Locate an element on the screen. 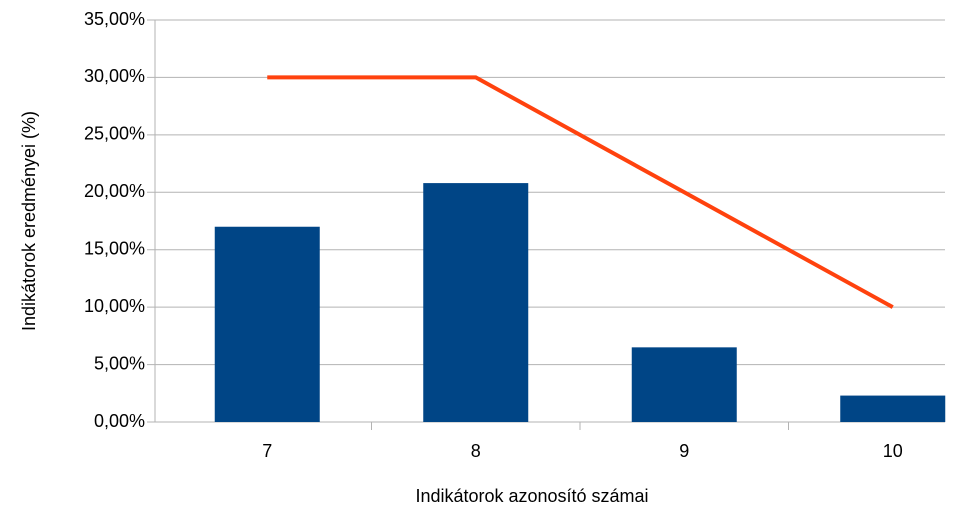 This screenshot has width=957, height=508. y-tick-label: 10,00% is located at coordinates (114, 306).